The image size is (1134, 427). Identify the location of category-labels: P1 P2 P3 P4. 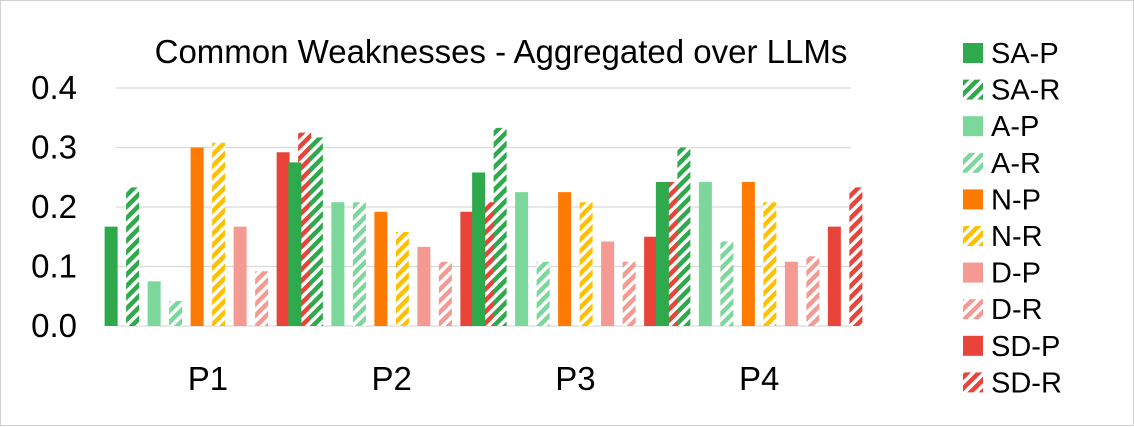
(484, 378).